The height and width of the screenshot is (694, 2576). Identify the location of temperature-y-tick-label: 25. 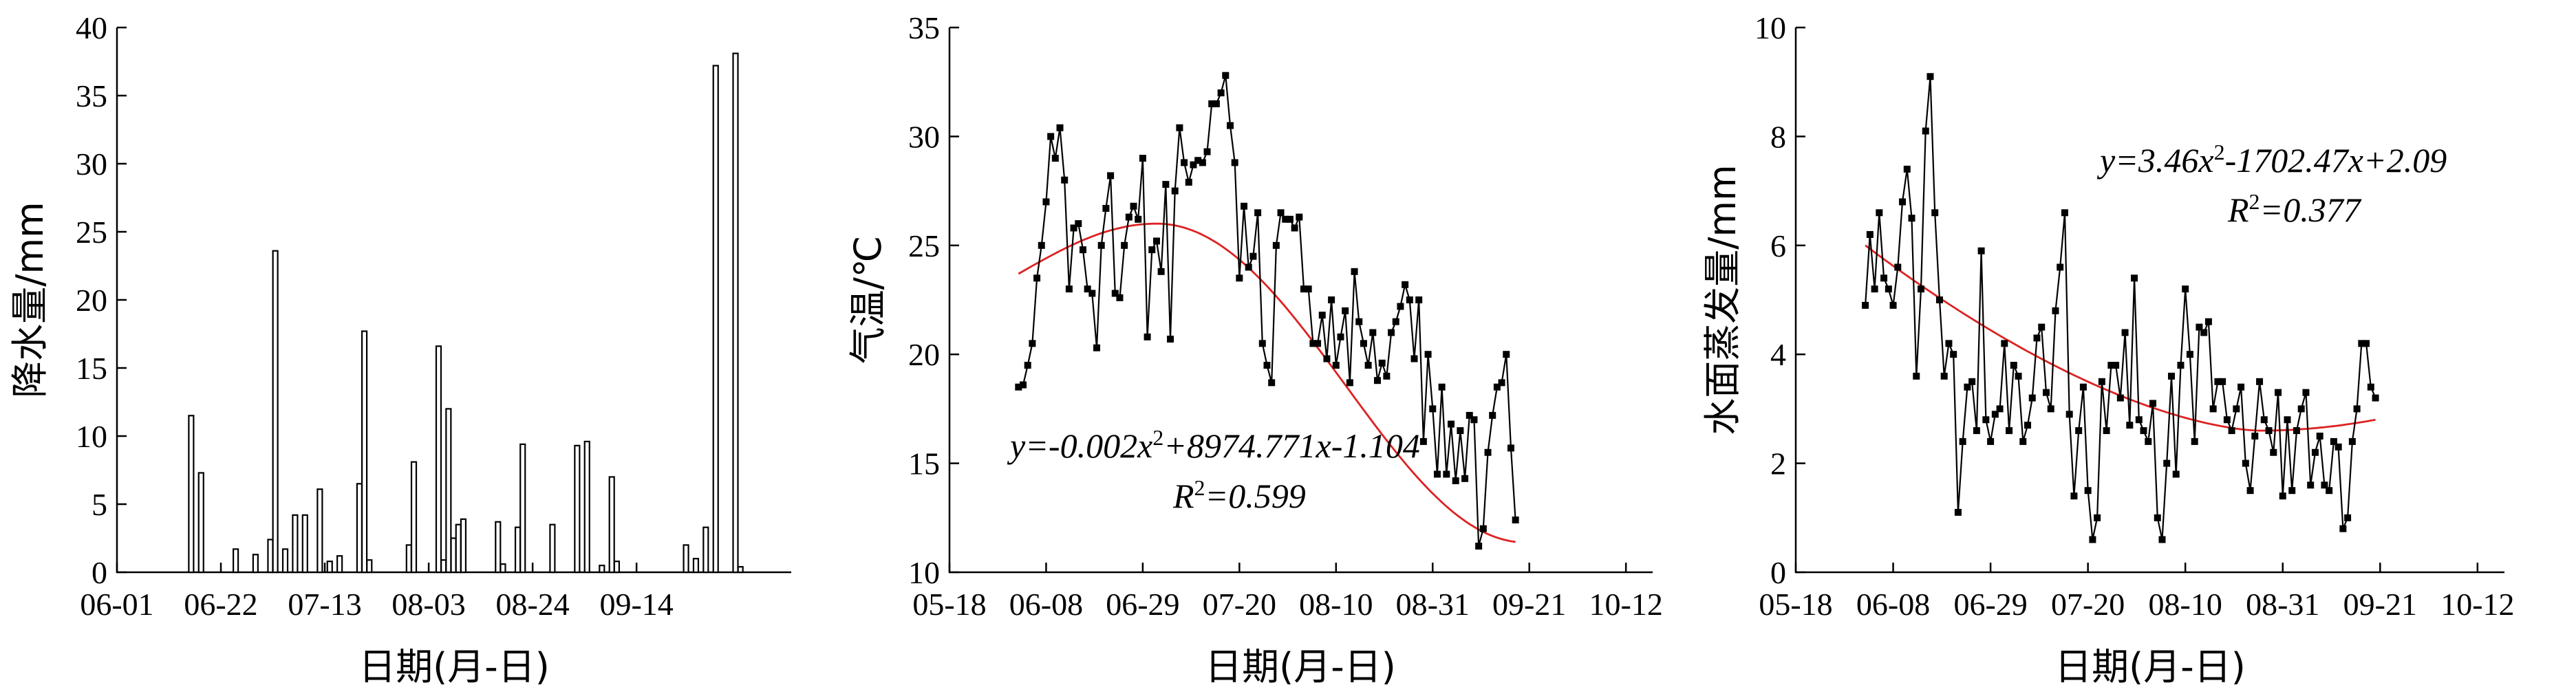
(924, 246).